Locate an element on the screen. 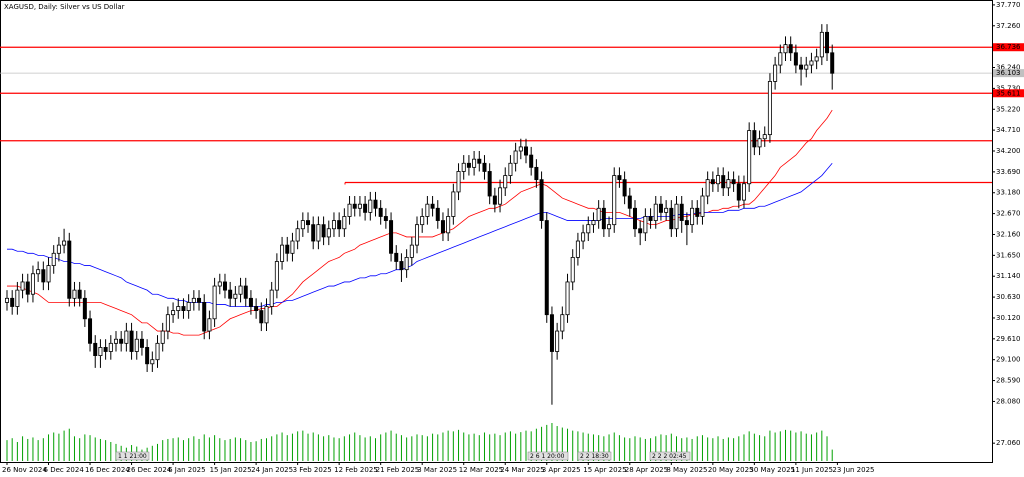  x-tick-label: 12 Feb 2025 is located at coordinates (356, 470).